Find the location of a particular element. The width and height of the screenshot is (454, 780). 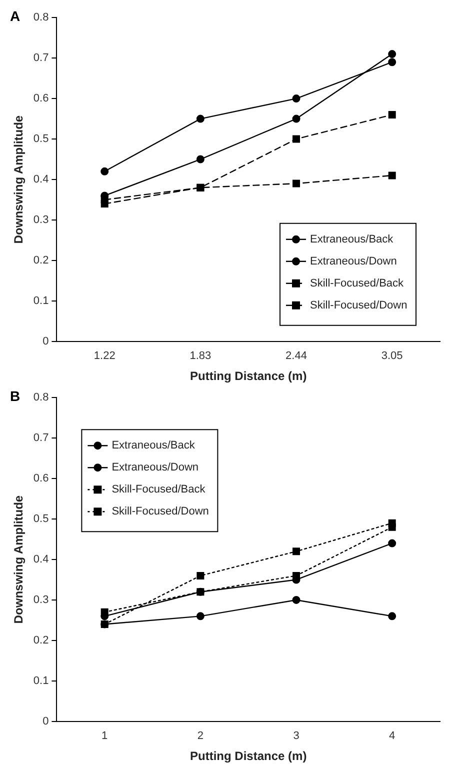

x-tick-label: 1.83 is located at coordinates (201, 356).